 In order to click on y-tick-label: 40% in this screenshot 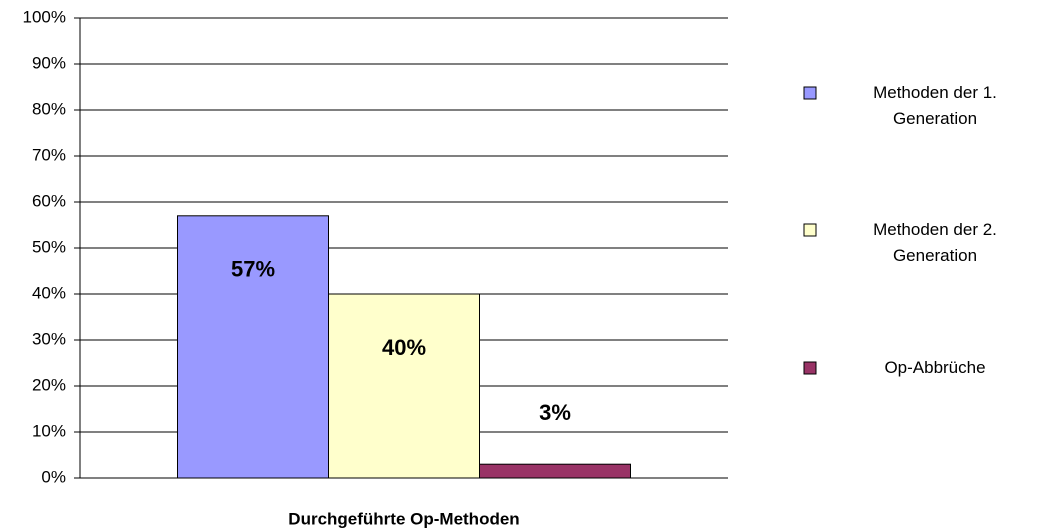, I will do `click(49, 292)`.